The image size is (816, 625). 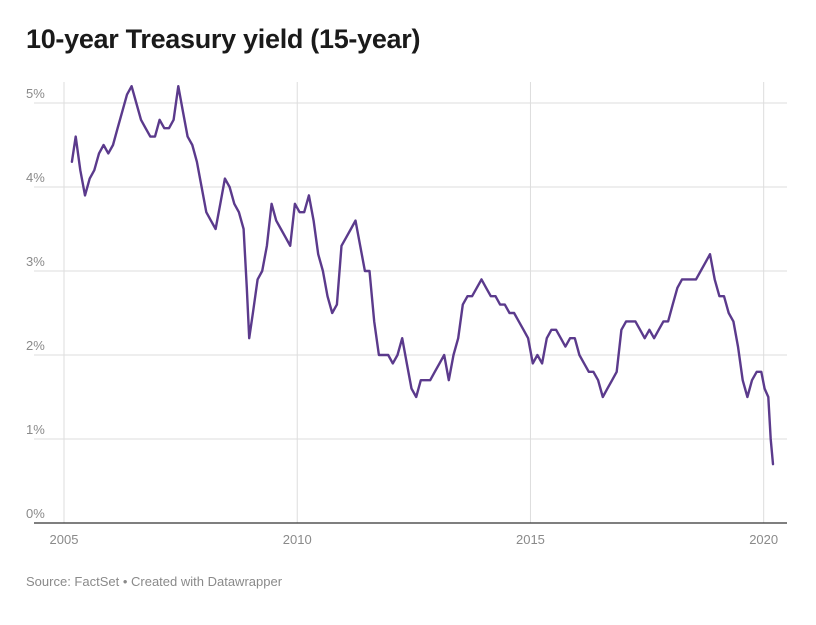 What do you see at coordinates (207, 581) in the screenshot?
I see `credit-text: Created with Datawrapper` at bounding box center [207, 581].